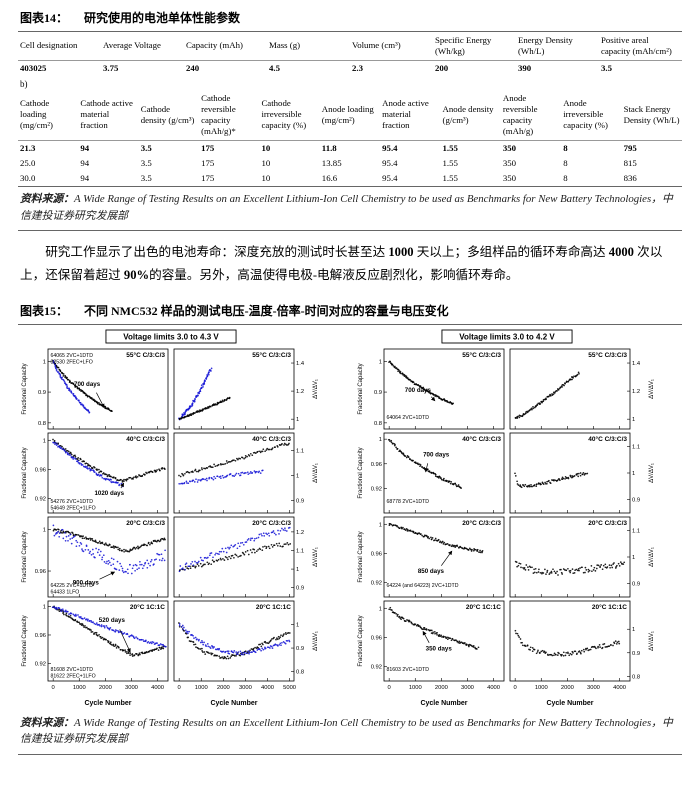 This screenshot has height=796, width=700. Describe the element at coordinates (450, 148) in the screenshot. I see `table-cell: 1.55` at that location.